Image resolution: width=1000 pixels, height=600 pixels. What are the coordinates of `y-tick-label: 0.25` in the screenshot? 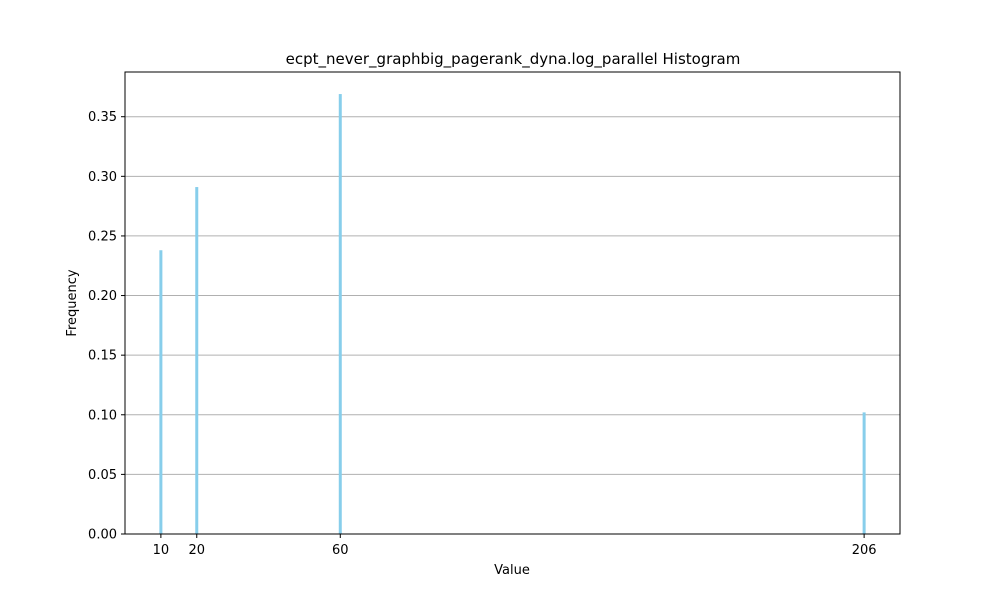 It's located at (102, 236).